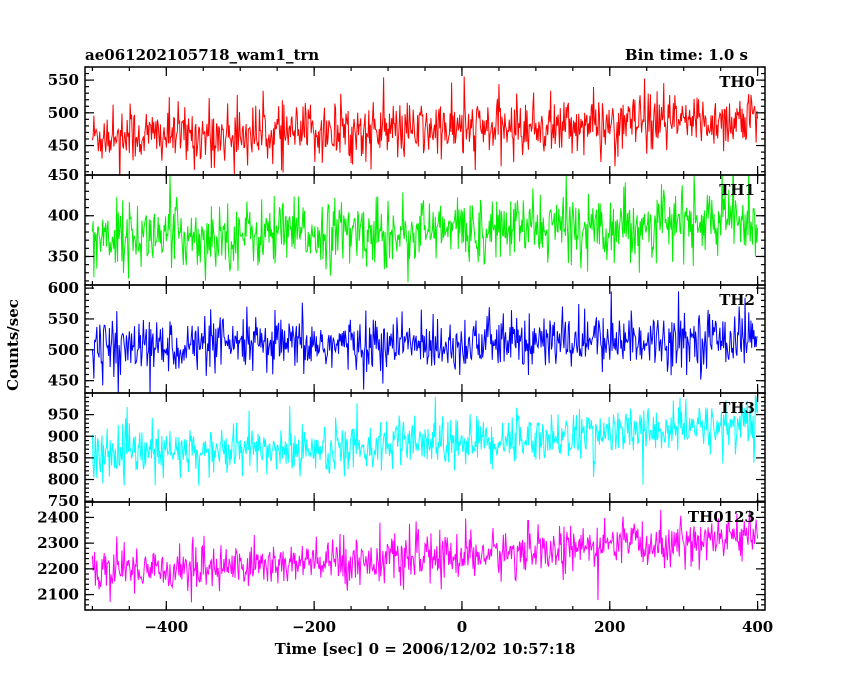 Image resolution: width=850 pixels, height=680 pixels. I want to click on series-th2, so click(424, 342).